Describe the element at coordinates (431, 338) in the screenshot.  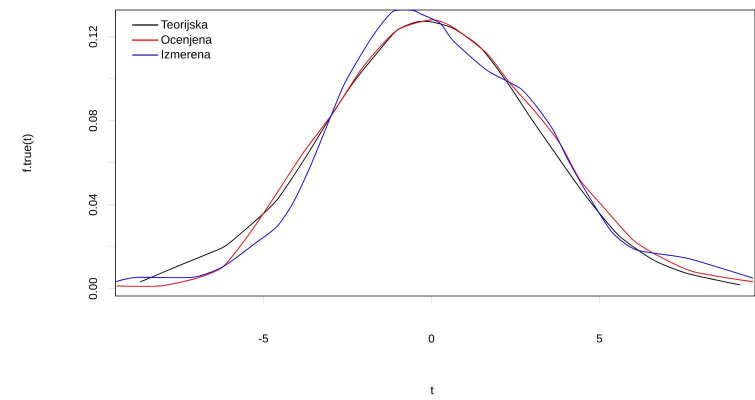
I see `x-tick-label: 0` at that location.